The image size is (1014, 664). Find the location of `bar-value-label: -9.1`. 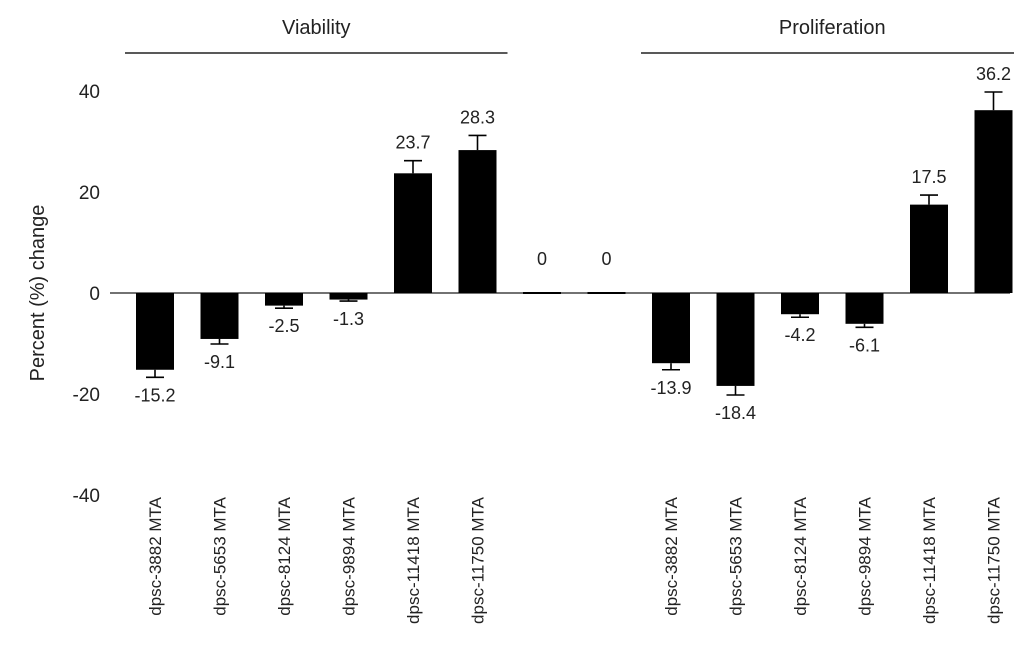

bar-value-label: -9.1 is located at coordinates (219, 362).